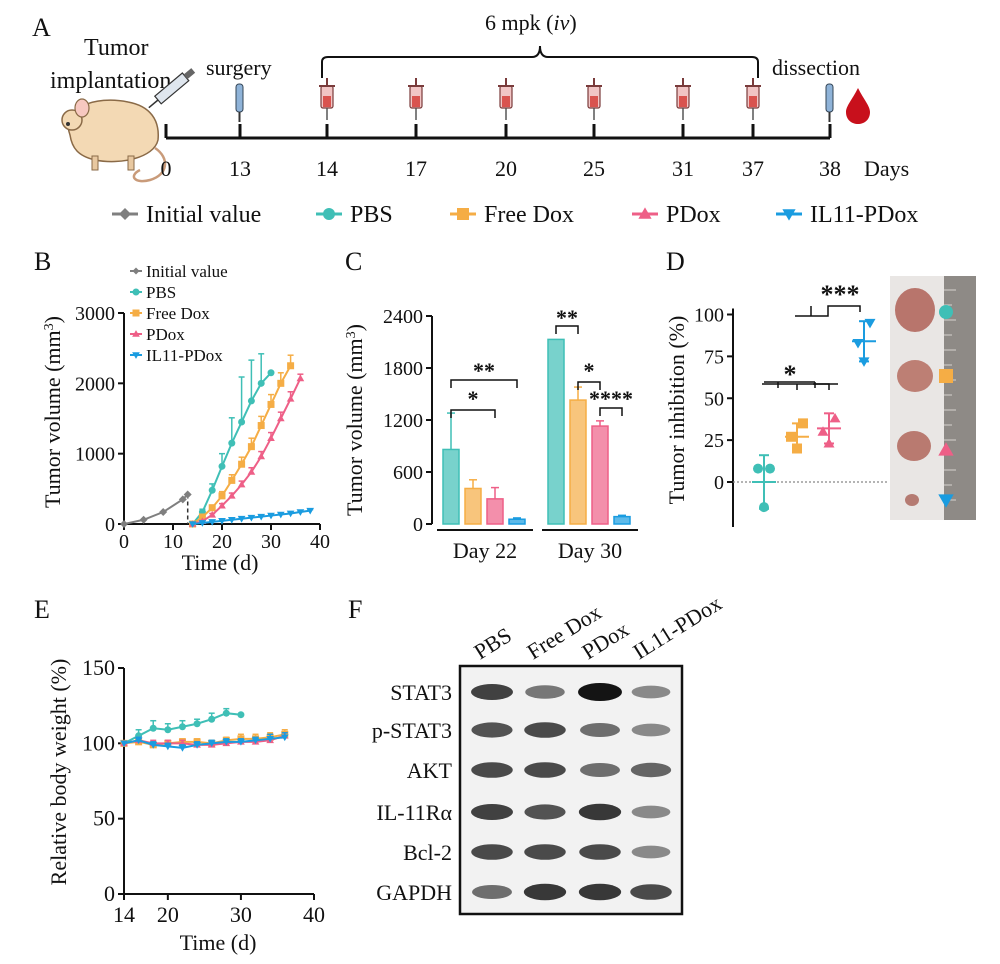 The image size is (1000, 964). What do you see at coordinates (98, 742) in the screenshot?
I see `y-tick-label: 100` at bounding box center [98, 742].